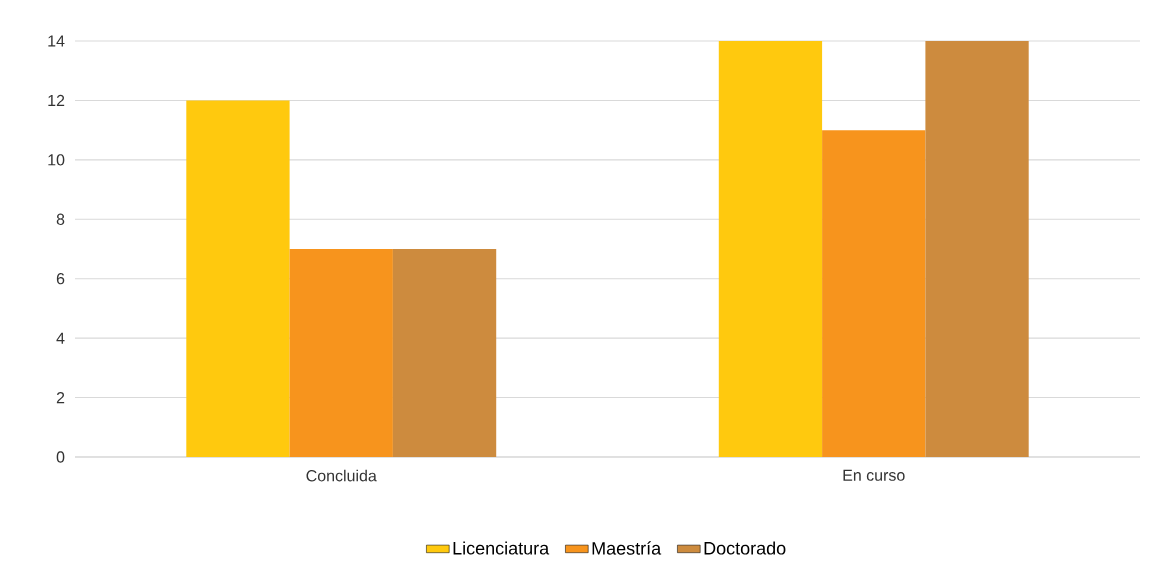  I want to click on y-tick-label: 14, so click(56, 41).